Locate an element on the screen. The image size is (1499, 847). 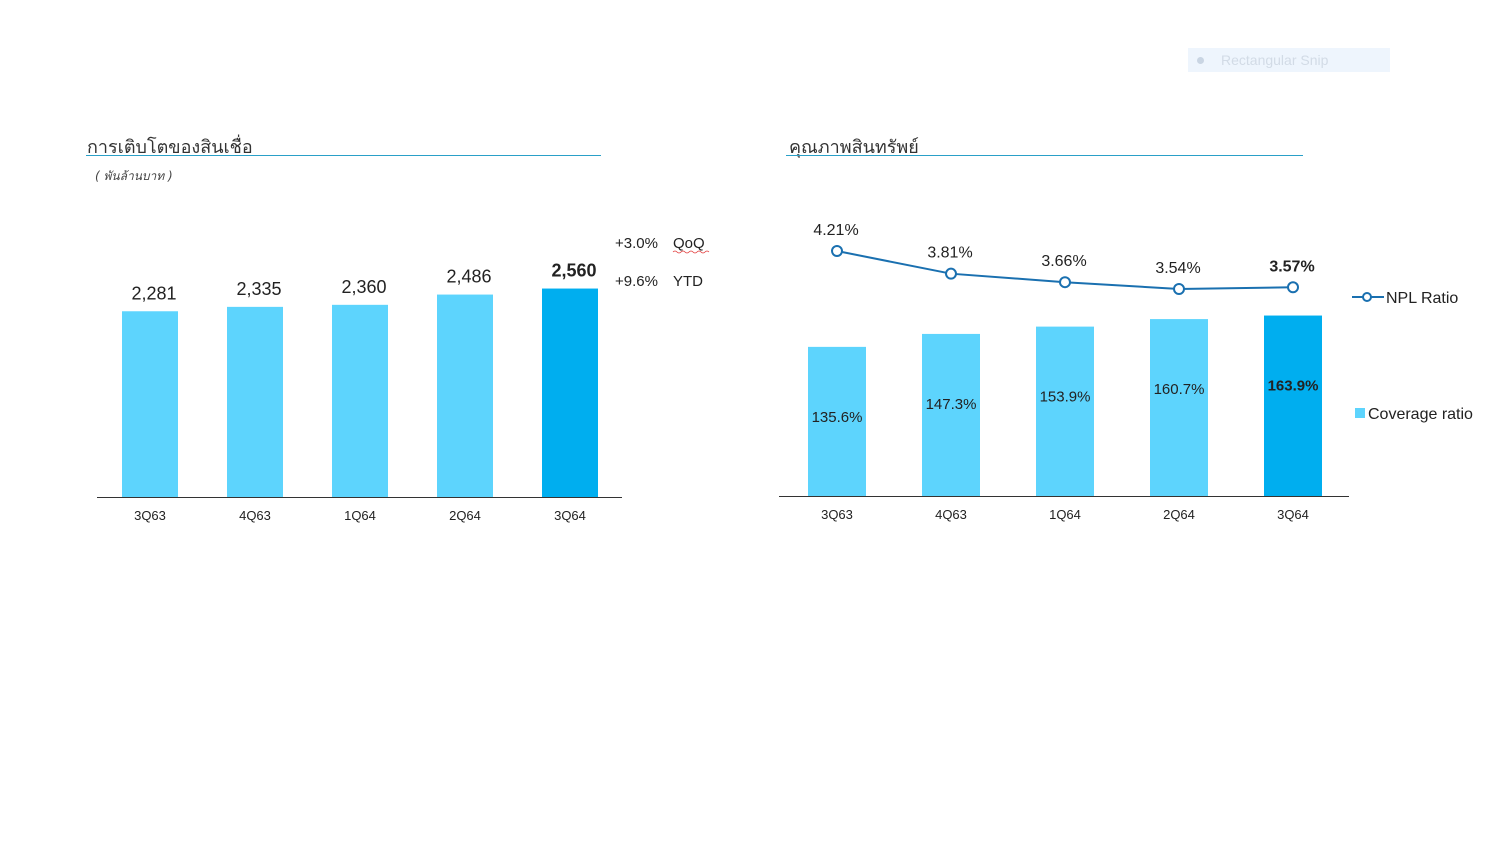
loan-growth-unit-note: ( พันล้านบาท ) is located at coordinates (134, 176).